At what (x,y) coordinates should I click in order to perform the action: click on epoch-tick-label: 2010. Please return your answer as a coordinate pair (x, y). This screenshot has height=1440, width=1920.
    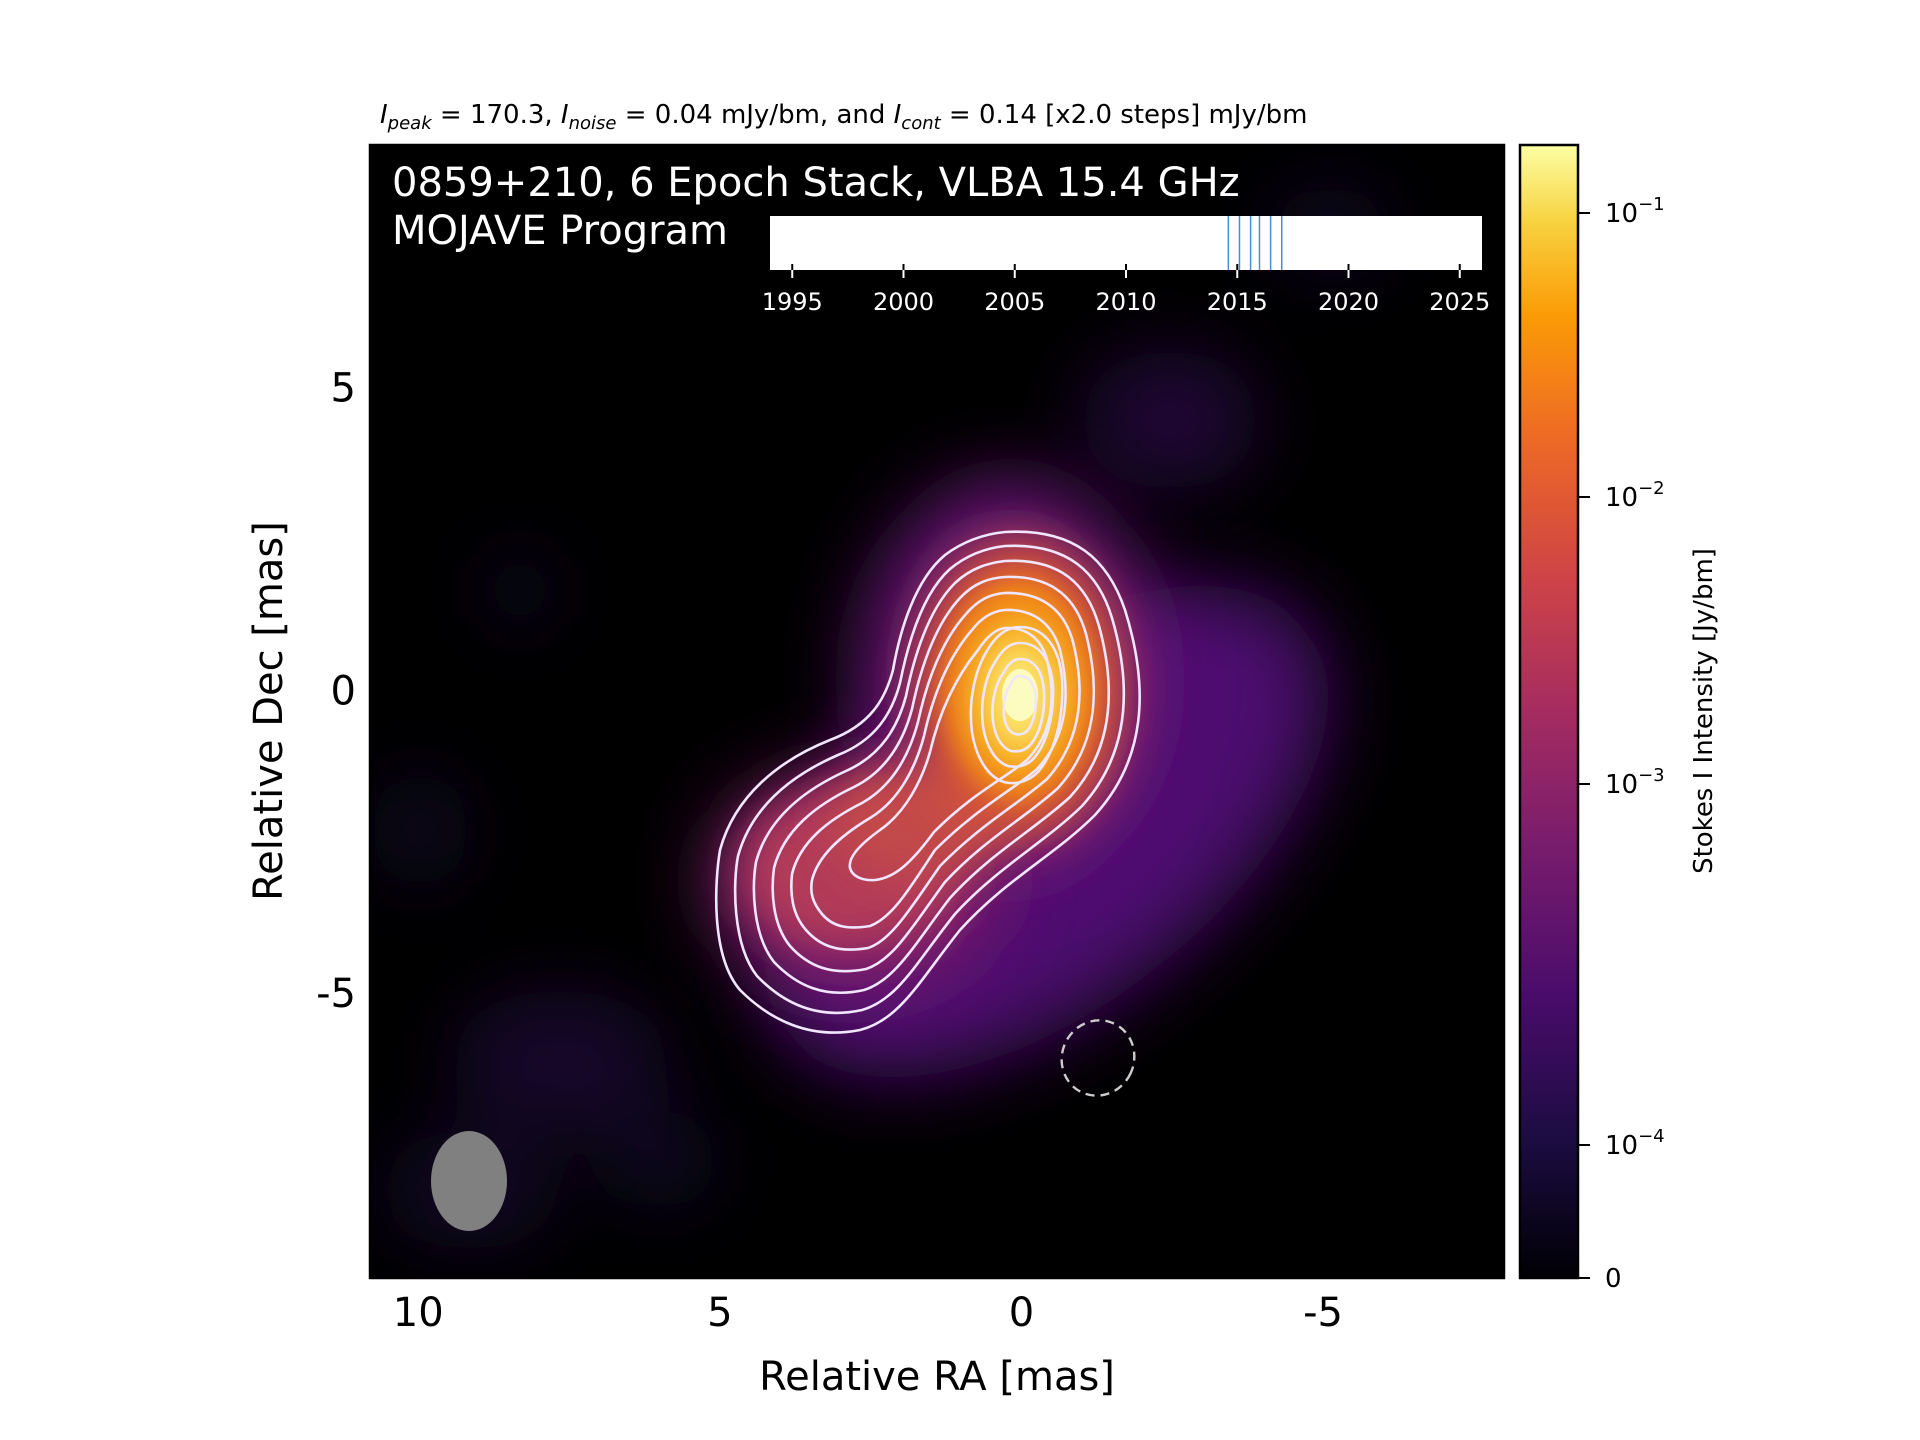
    Looking at the image, I should click on (1125, 302).